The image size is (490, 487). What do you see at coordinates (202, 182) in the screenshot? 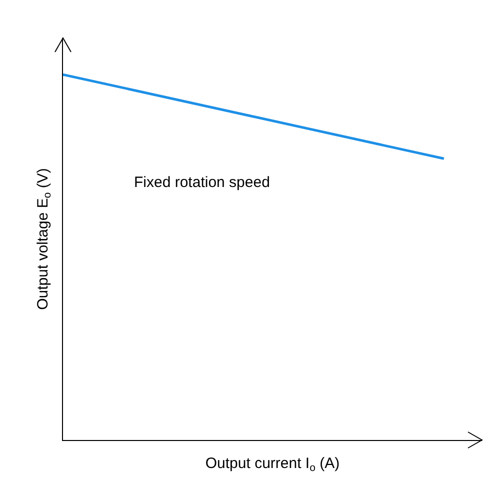
I see `annotation: Fixed rotation speed` at bounding box center [202, 182].